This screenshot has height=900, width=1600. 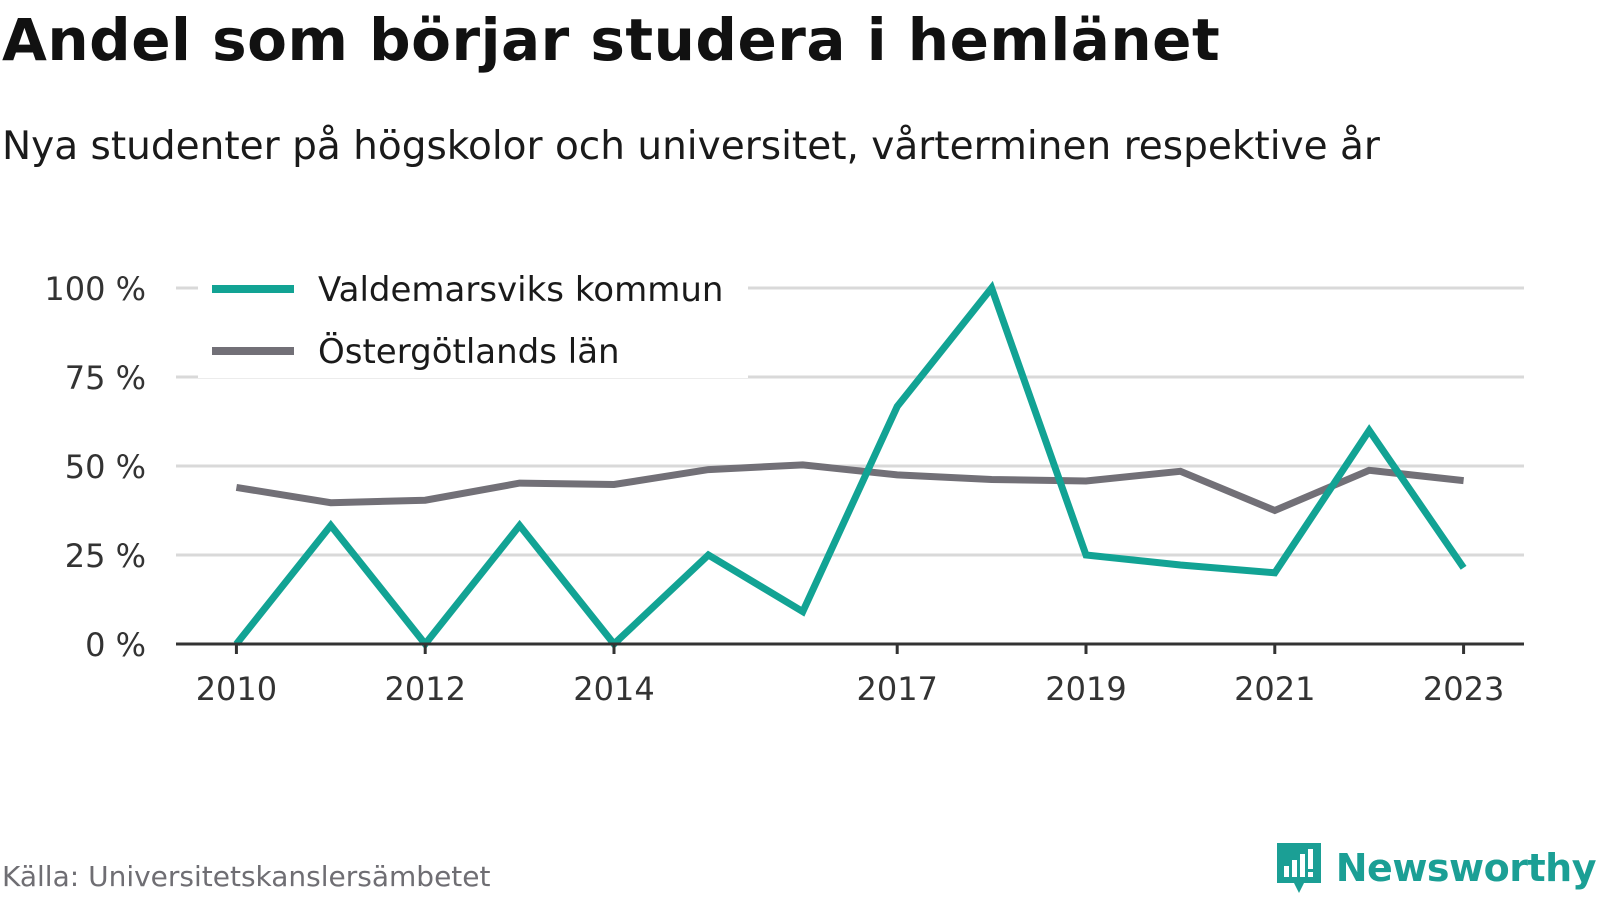 I want to click on x-tick-label: 2012, so click(x=424, y=689).